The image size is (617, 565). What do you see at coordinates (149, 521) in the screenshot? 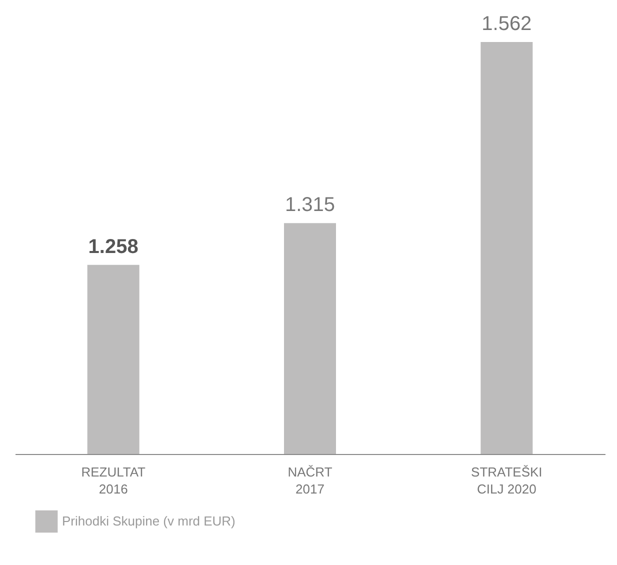
I see `legend-label: Prihodki Skupine (v mrd EUR)` at bounding box center [149, 521].